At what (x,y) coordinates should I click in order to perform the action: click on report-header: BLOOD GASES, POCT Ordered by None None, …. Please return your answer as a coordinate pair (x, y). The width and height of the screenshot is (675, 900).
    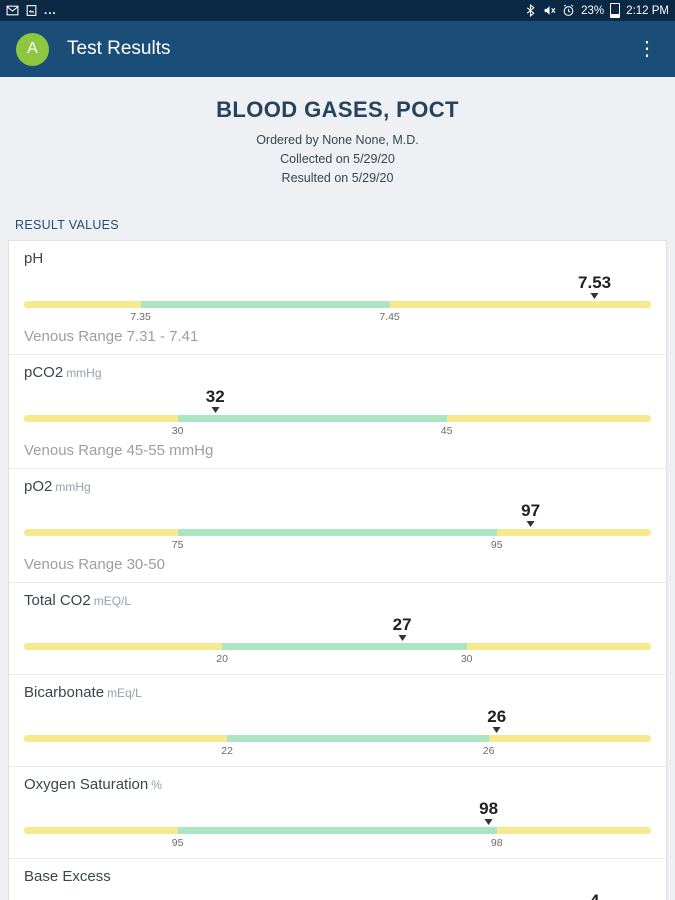
    Looking at the image, I should click on (337, 132).